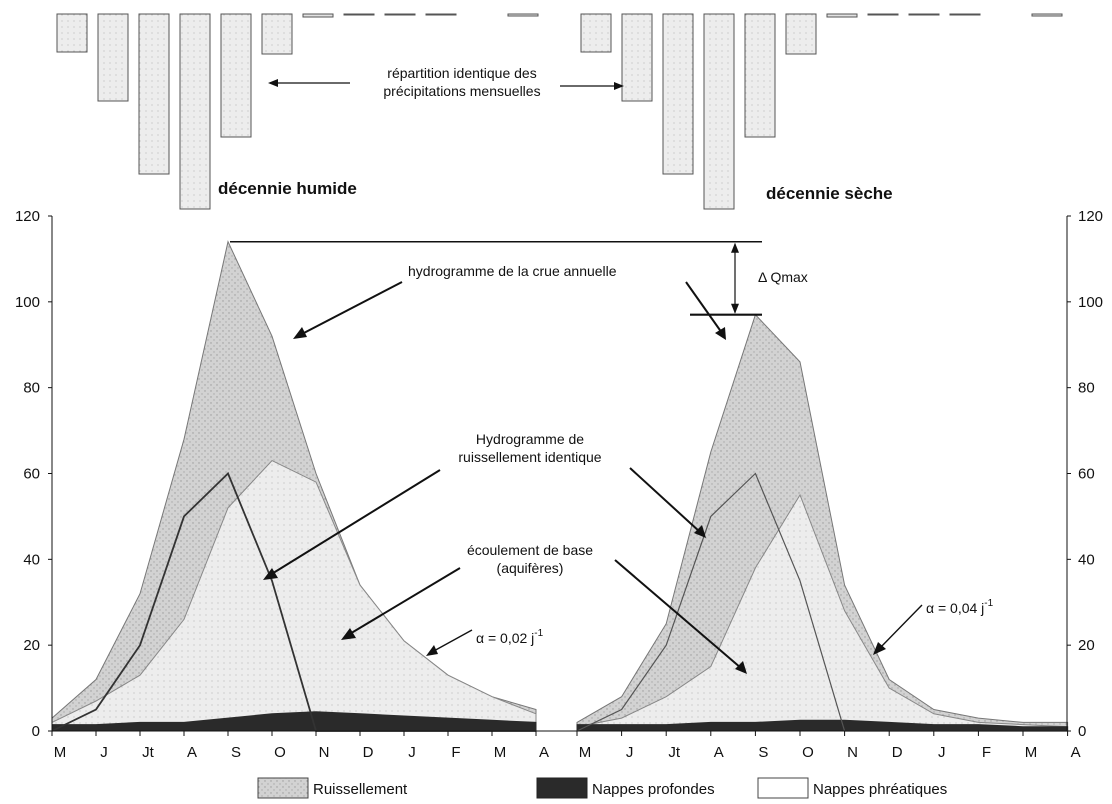 The width and height of the screenshot is (1112, 804). What do you see at coordinates (897, 752) in the screenshot?
I see `dry-x-tick-label: D` at bounding box center [897, 752].